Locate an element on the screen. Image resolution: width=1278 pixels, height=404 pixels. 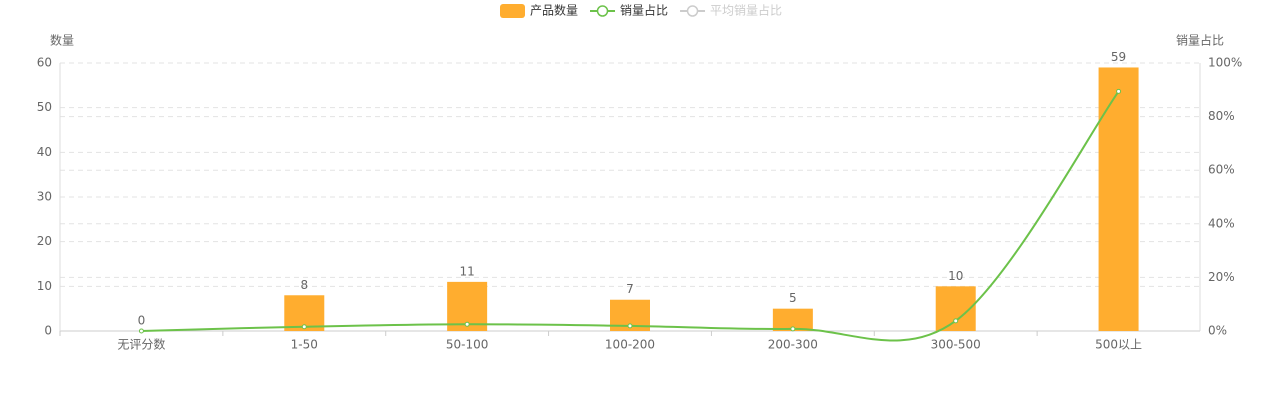
x-tick-label: 无评分数 is located at coordinates (141, 344).